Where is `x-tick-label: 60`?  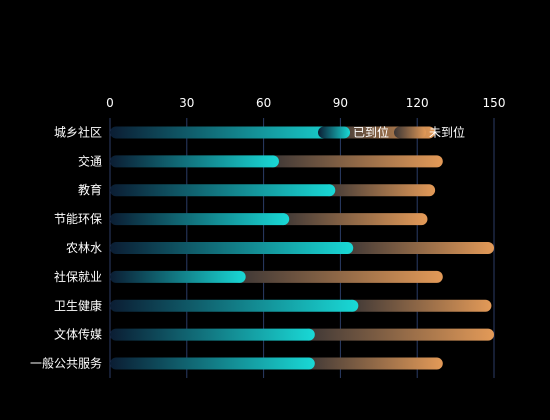
x-tick-label: 60 is located at coordinates (263, 103).